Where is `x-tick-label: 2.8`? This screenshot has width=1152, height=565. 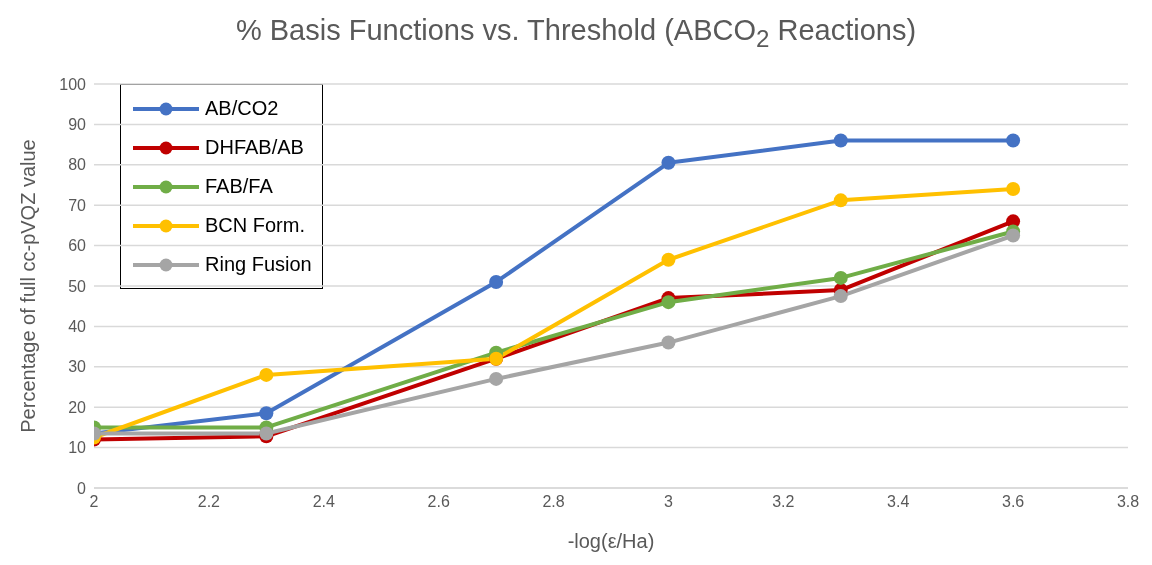
x-tick-label: 2.8 is located at coordinates (553, 502).